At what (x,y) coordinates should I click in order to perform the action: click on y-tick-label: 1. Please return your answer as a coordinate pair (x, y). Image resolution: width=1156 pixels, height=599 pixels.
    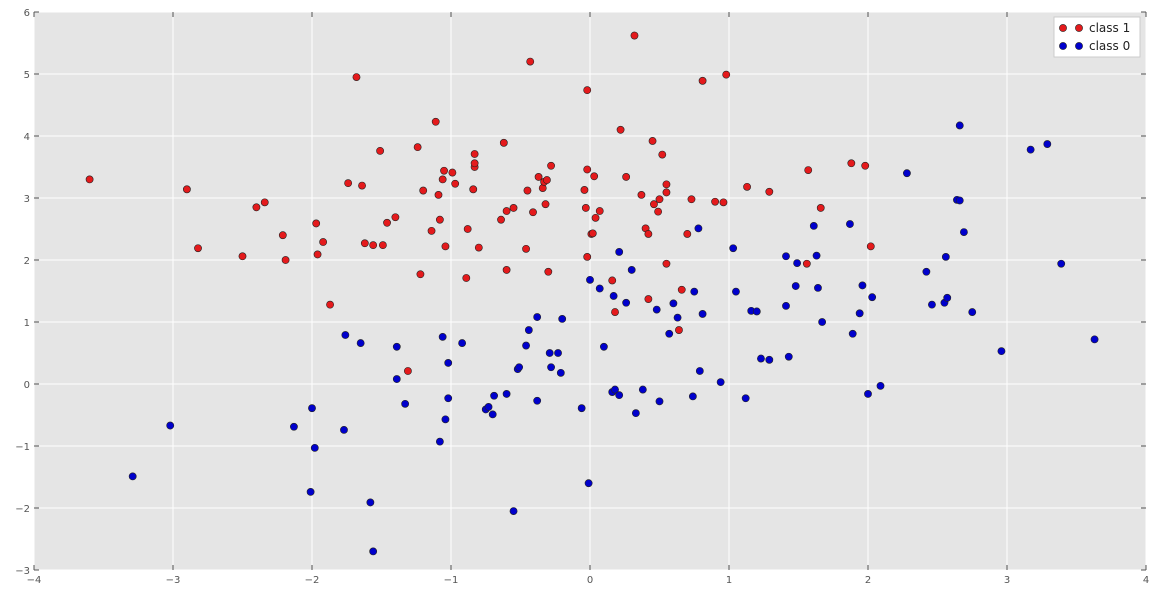
    Looking at the image, I should click on (27, 323).